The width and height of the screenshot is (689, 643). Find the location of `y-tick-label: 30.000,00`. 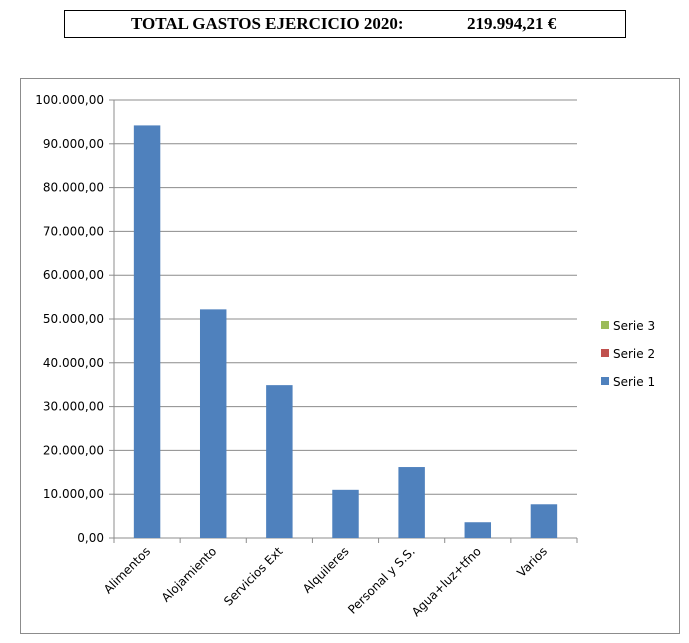

y-tick-label: 30.000,00 is located at coordinates (73, 407).